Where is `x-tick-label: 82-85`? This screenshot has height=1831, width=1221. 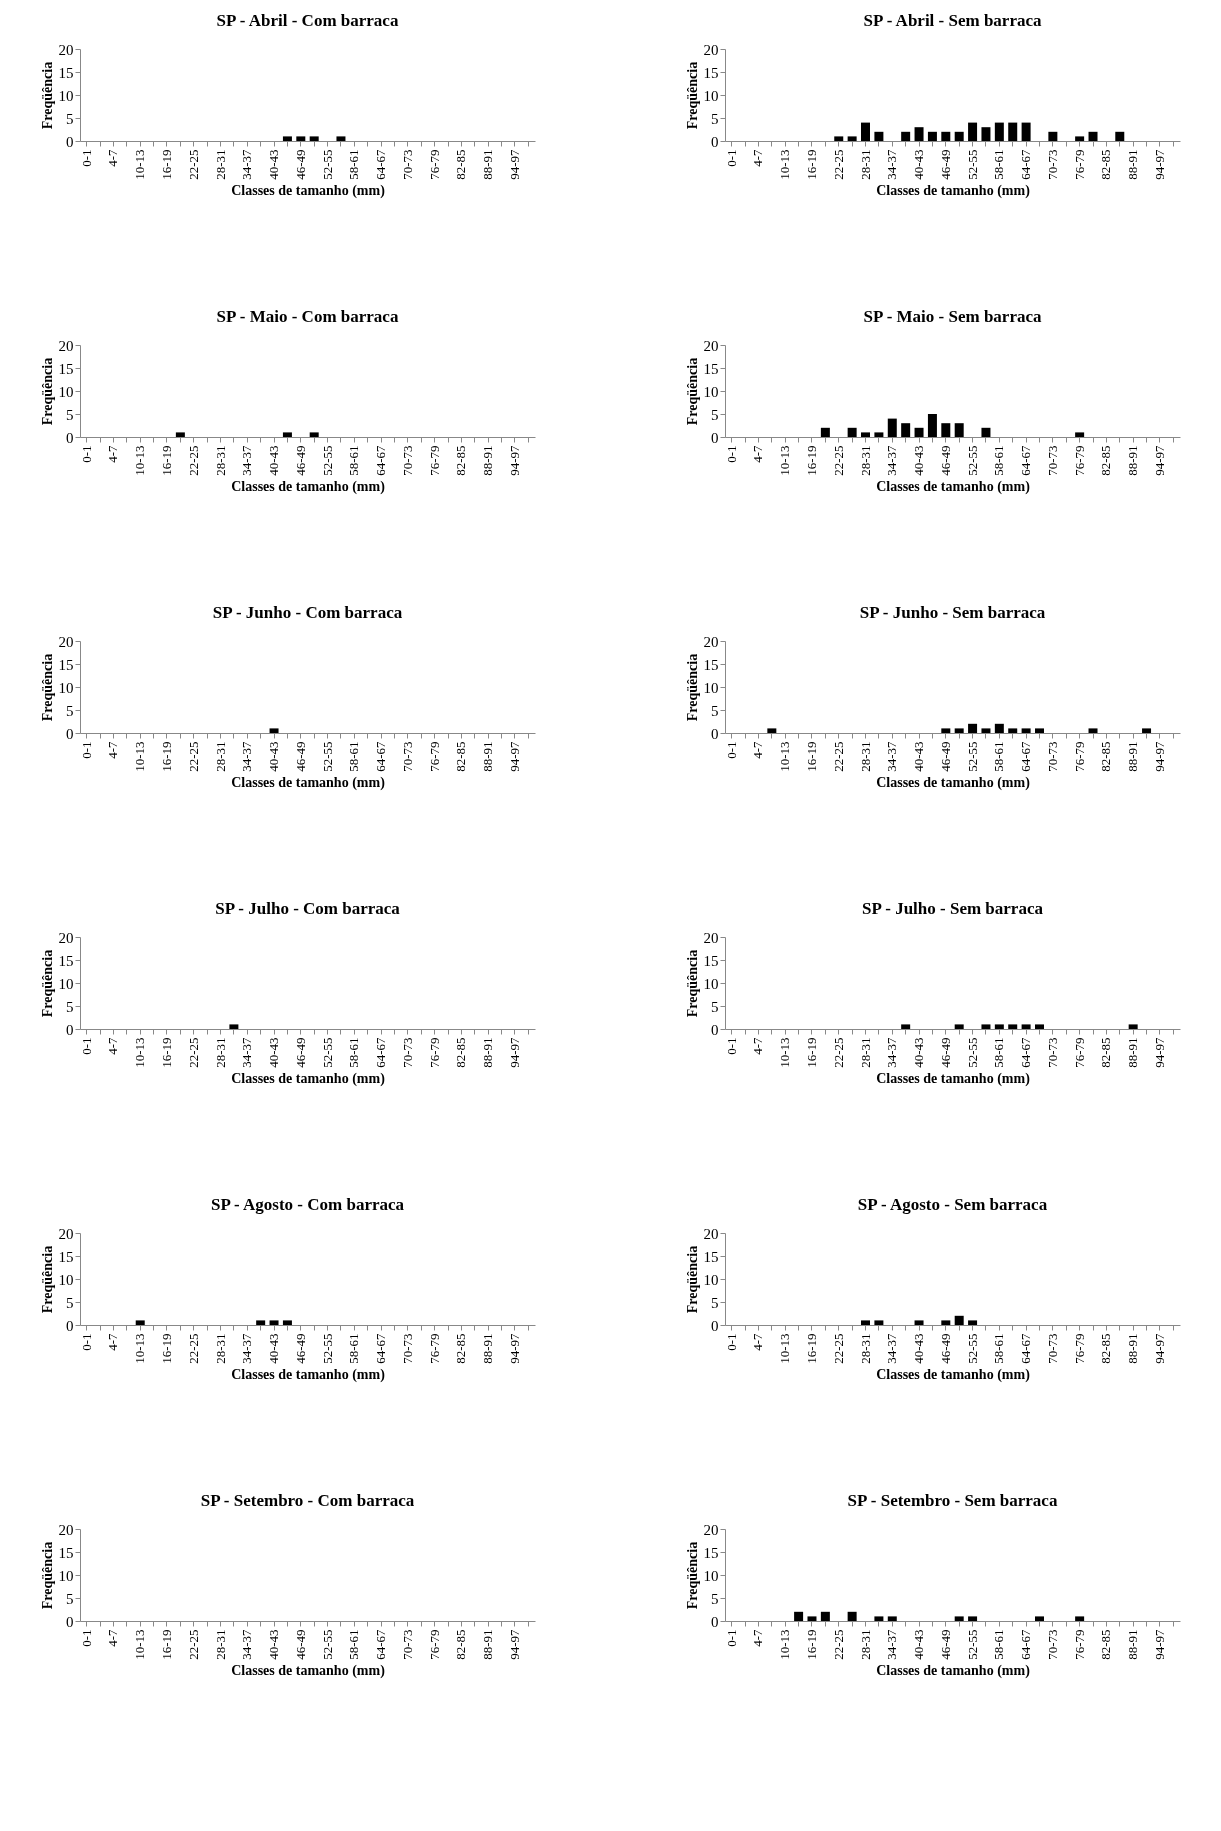 x-tick-label: 82-85 is located at coordinates (1106, 756).